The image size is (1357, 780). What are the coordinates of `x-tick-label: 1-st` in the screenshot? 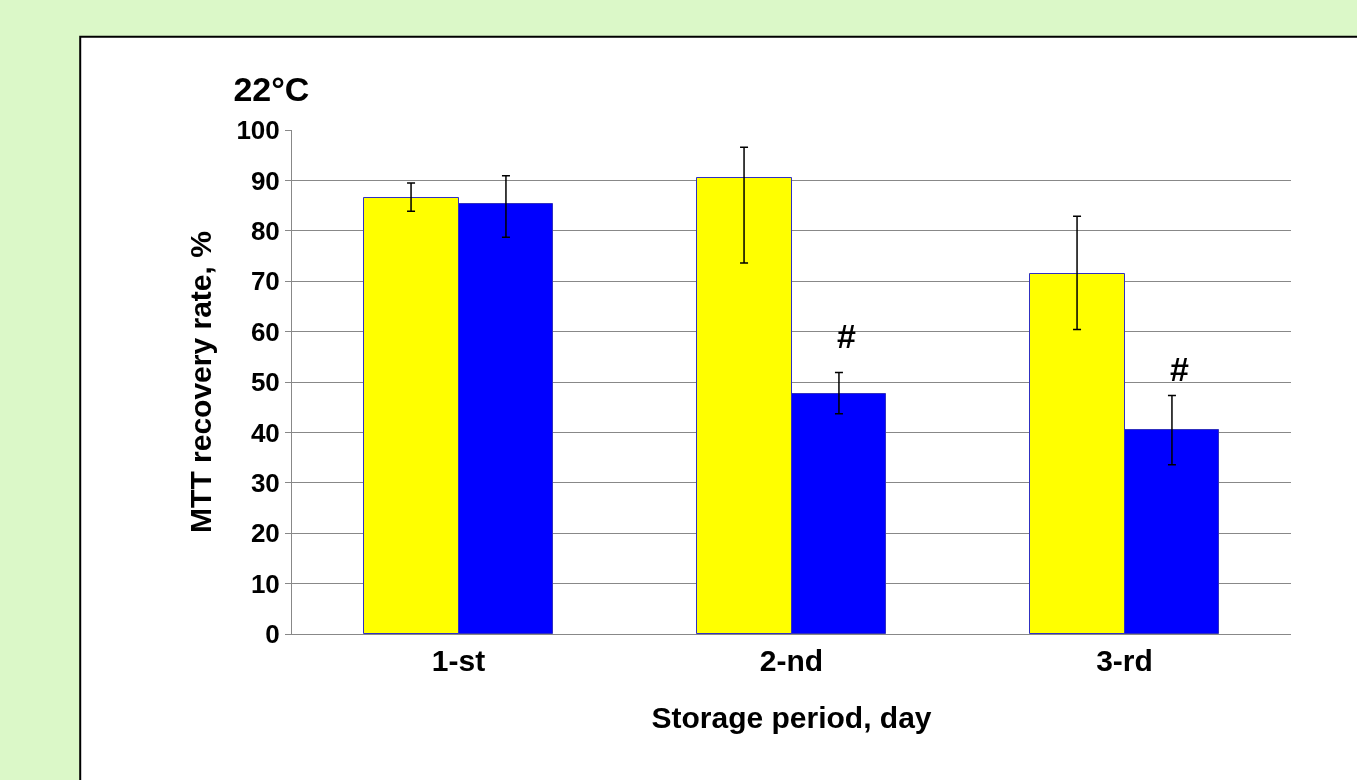 It's located at (458, 660).